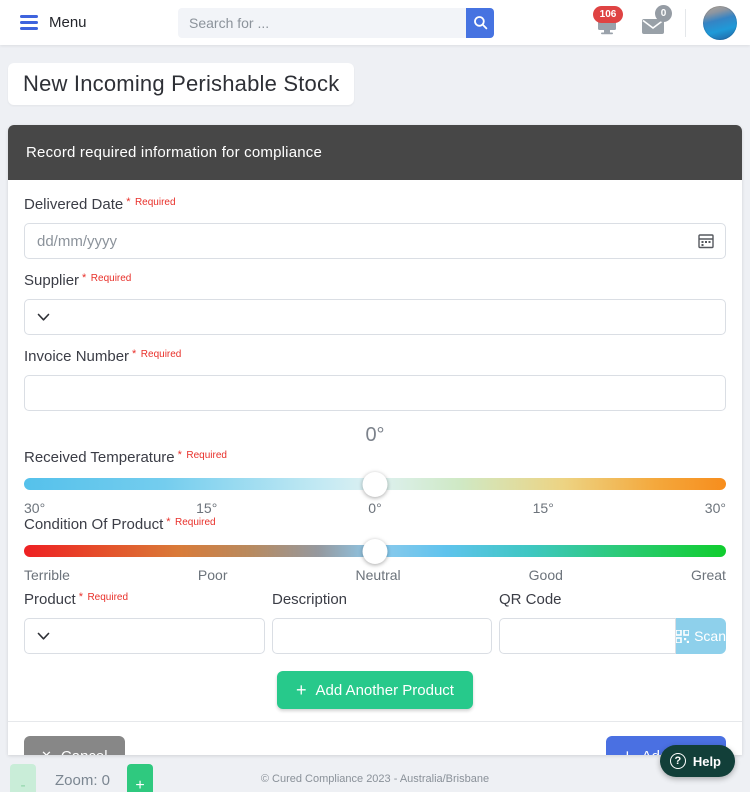 The height and width of the screenshot is (792, 750). Describe the element at coordinates (375, 317) in the screenshot. I see `supplier-select` at that location.